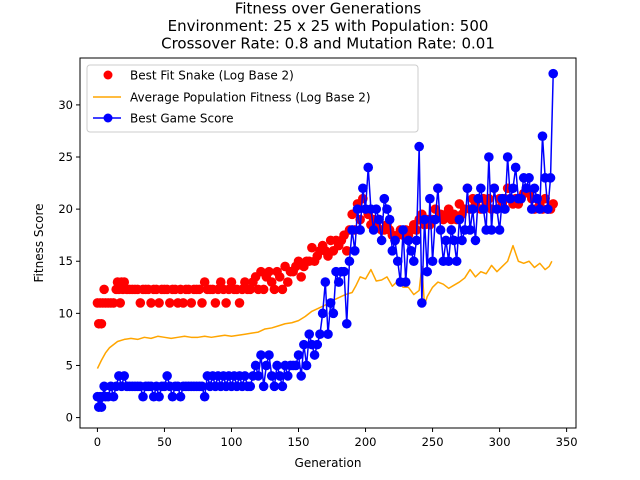 The height and width of the screenshot is (480, 640). I want to click on x-tick-label-5: 250, so click(433, 442).